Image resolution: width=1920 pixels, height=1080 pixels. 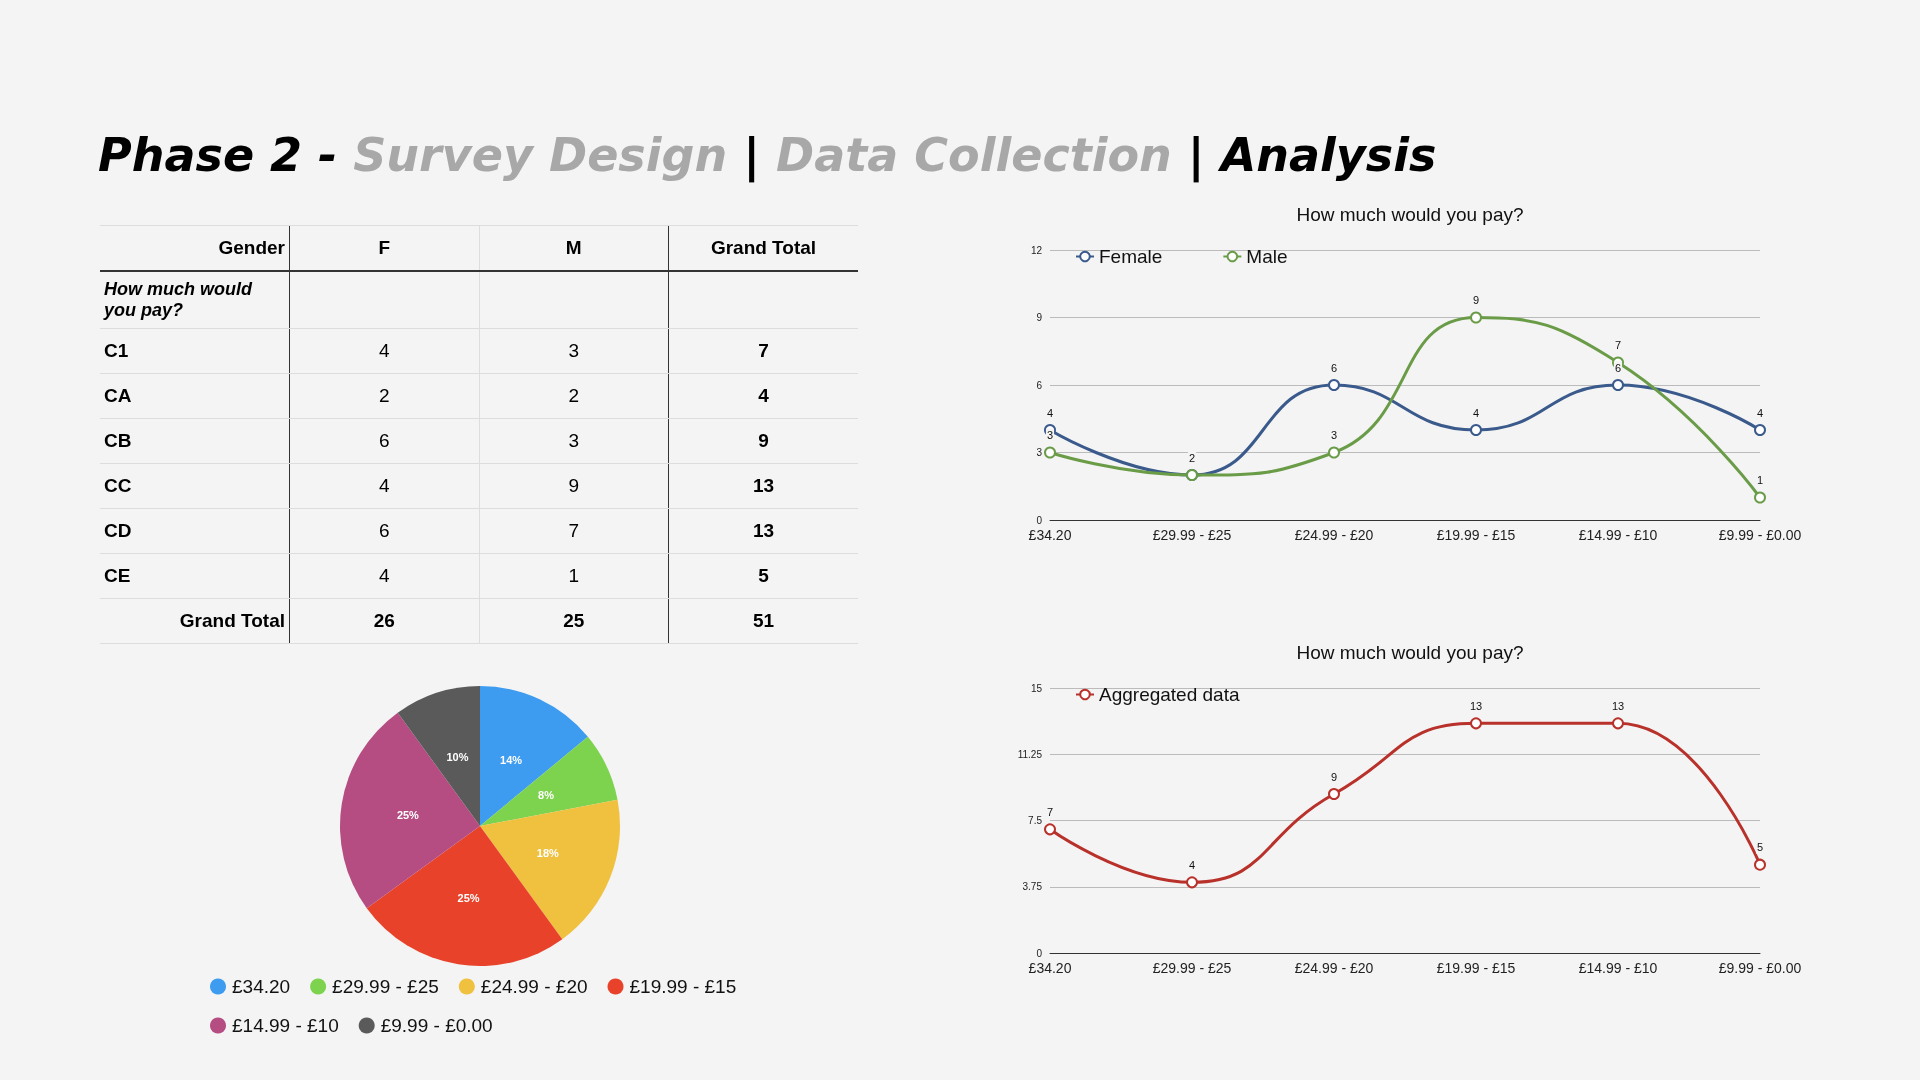 I want to click on text: M, so click(x=574, y=248).